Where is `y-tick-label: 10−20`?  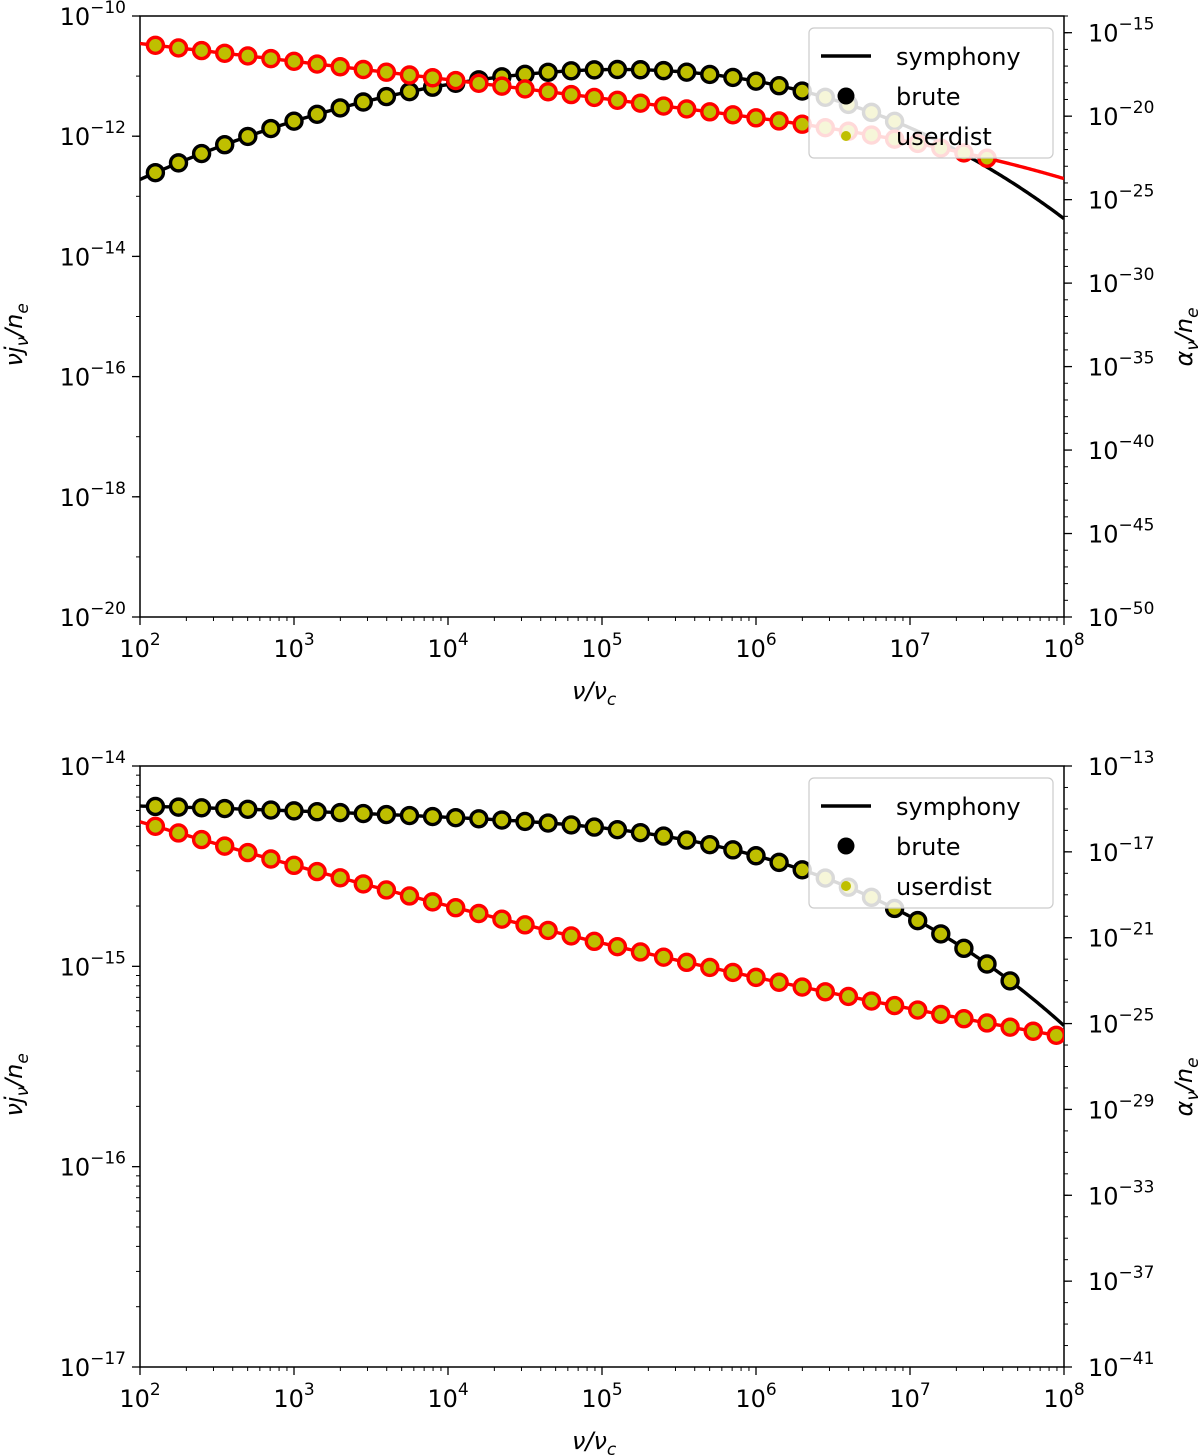
y-tick-label: 10−20 is located at coordinates (93, 615).